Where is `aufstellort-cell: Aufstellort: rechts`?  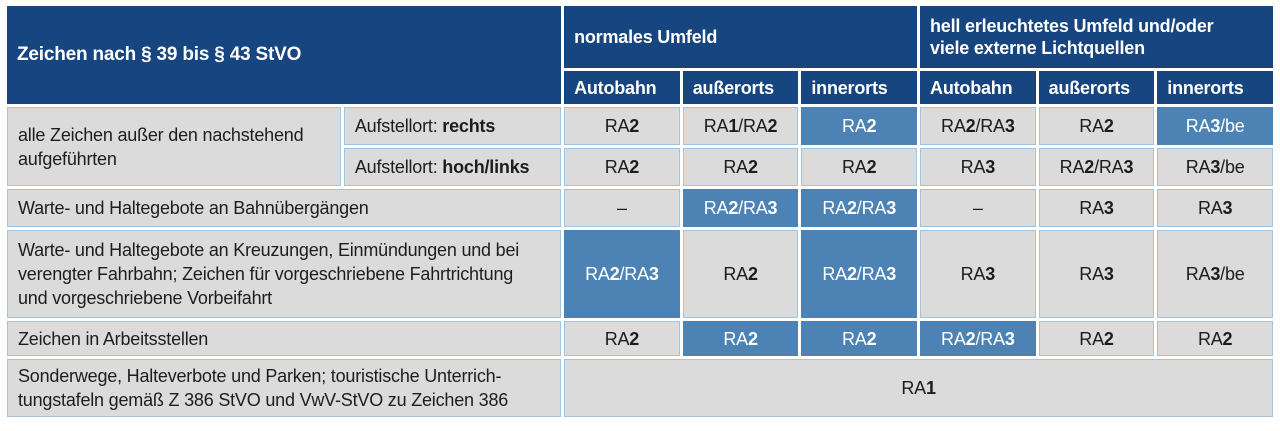
aufstellort-cell: Aufstellort: rechts is located at coordinates (452, 126).